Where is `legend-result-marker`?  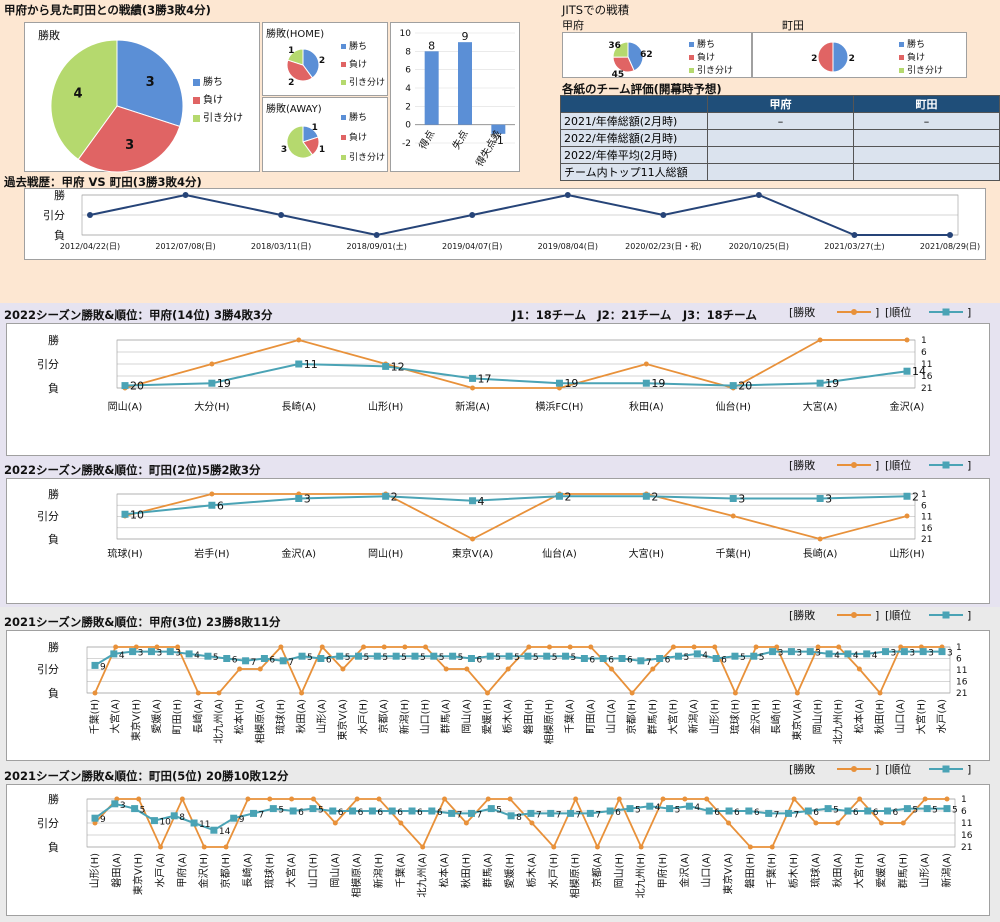 legend-result-marker is located at coordinates (854, 312).